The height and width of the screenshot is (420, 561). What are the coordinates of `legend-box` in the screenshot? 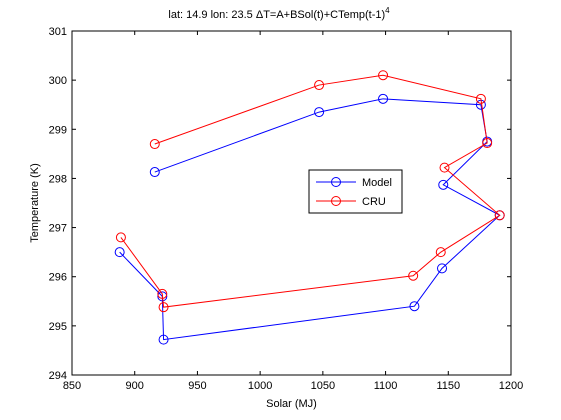 It's located at (355, 191).